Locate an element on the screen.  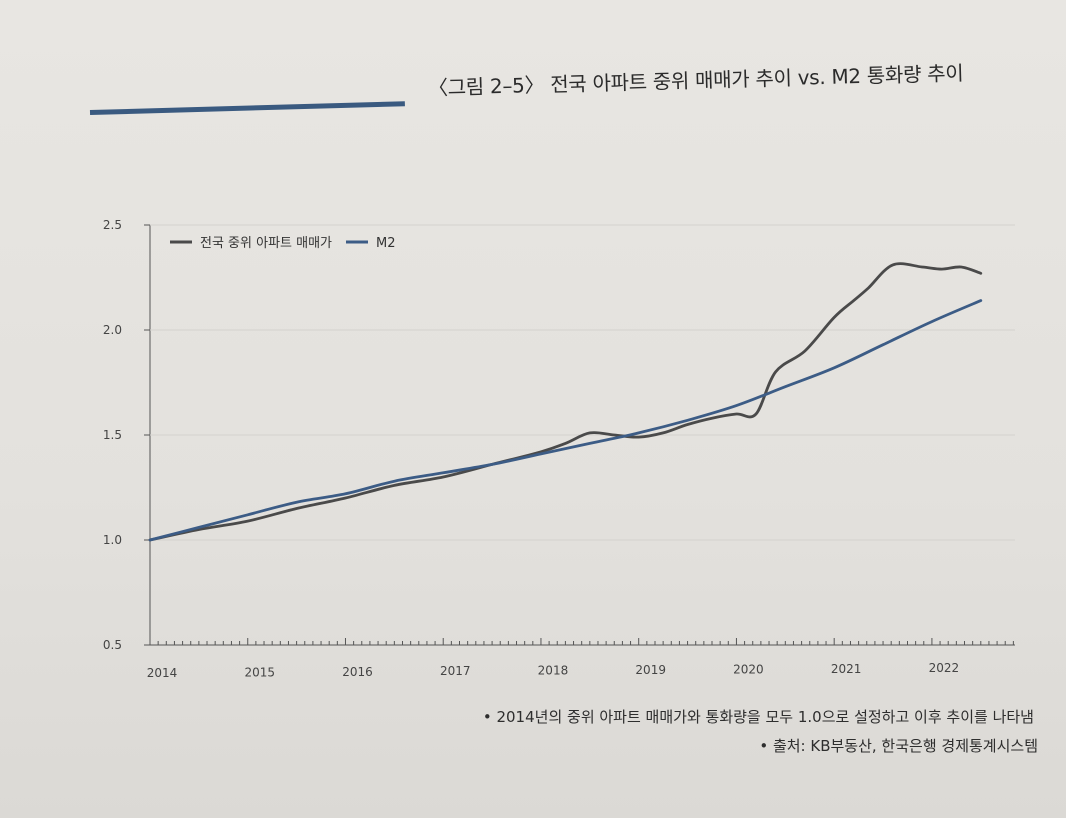
x-tick-label: 2017 is located at coordinates (455, 671).